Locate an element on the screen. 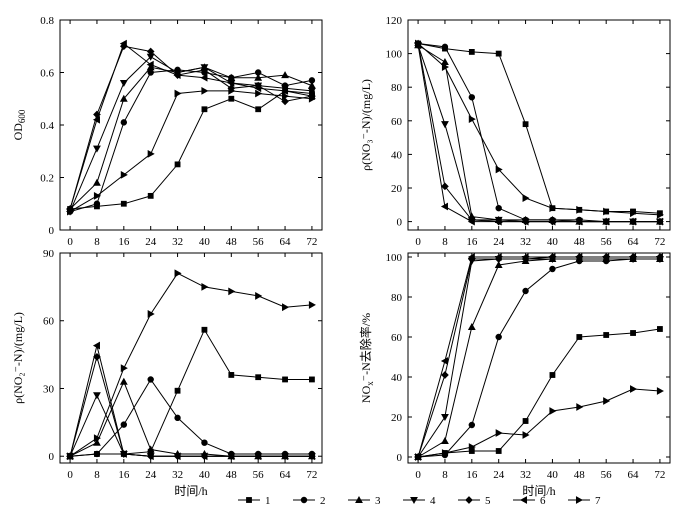 The image size is (692, 517). x-tick-label: 16 is located at coordinates (472, 242).